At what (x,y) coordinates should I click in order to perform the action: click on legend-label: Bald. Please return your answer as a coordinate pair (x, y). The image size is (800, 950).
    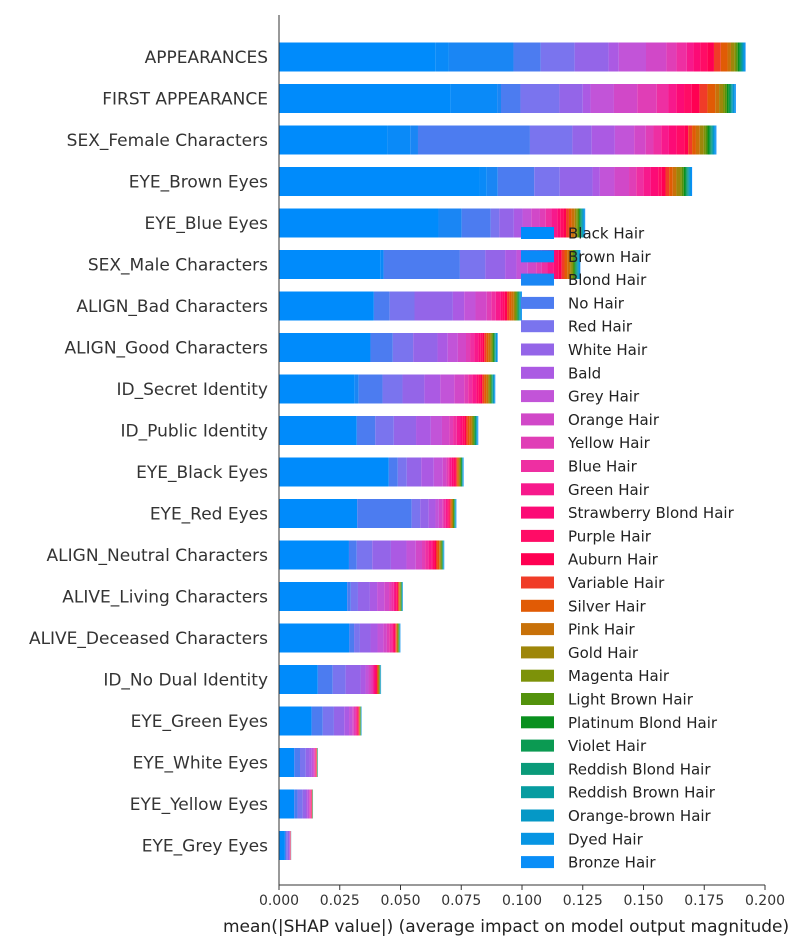
    Looking at the image, I should click on (584, 373).